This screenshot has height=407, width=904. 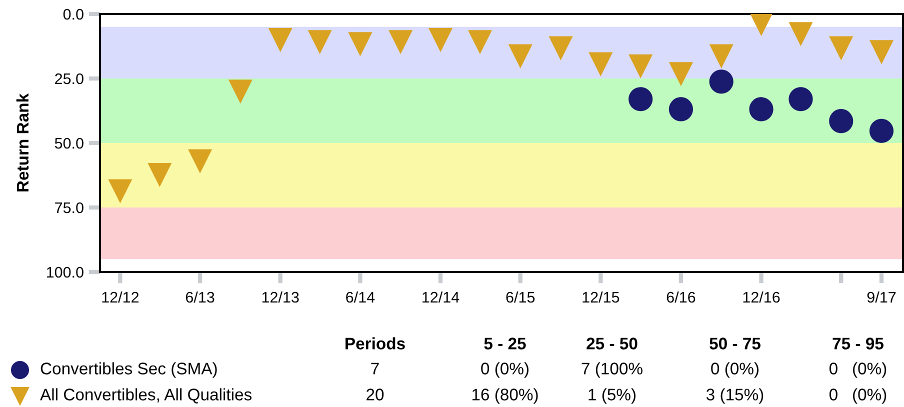 I want to click on y-tick-label: 25.0, so click(x=69, y=78).